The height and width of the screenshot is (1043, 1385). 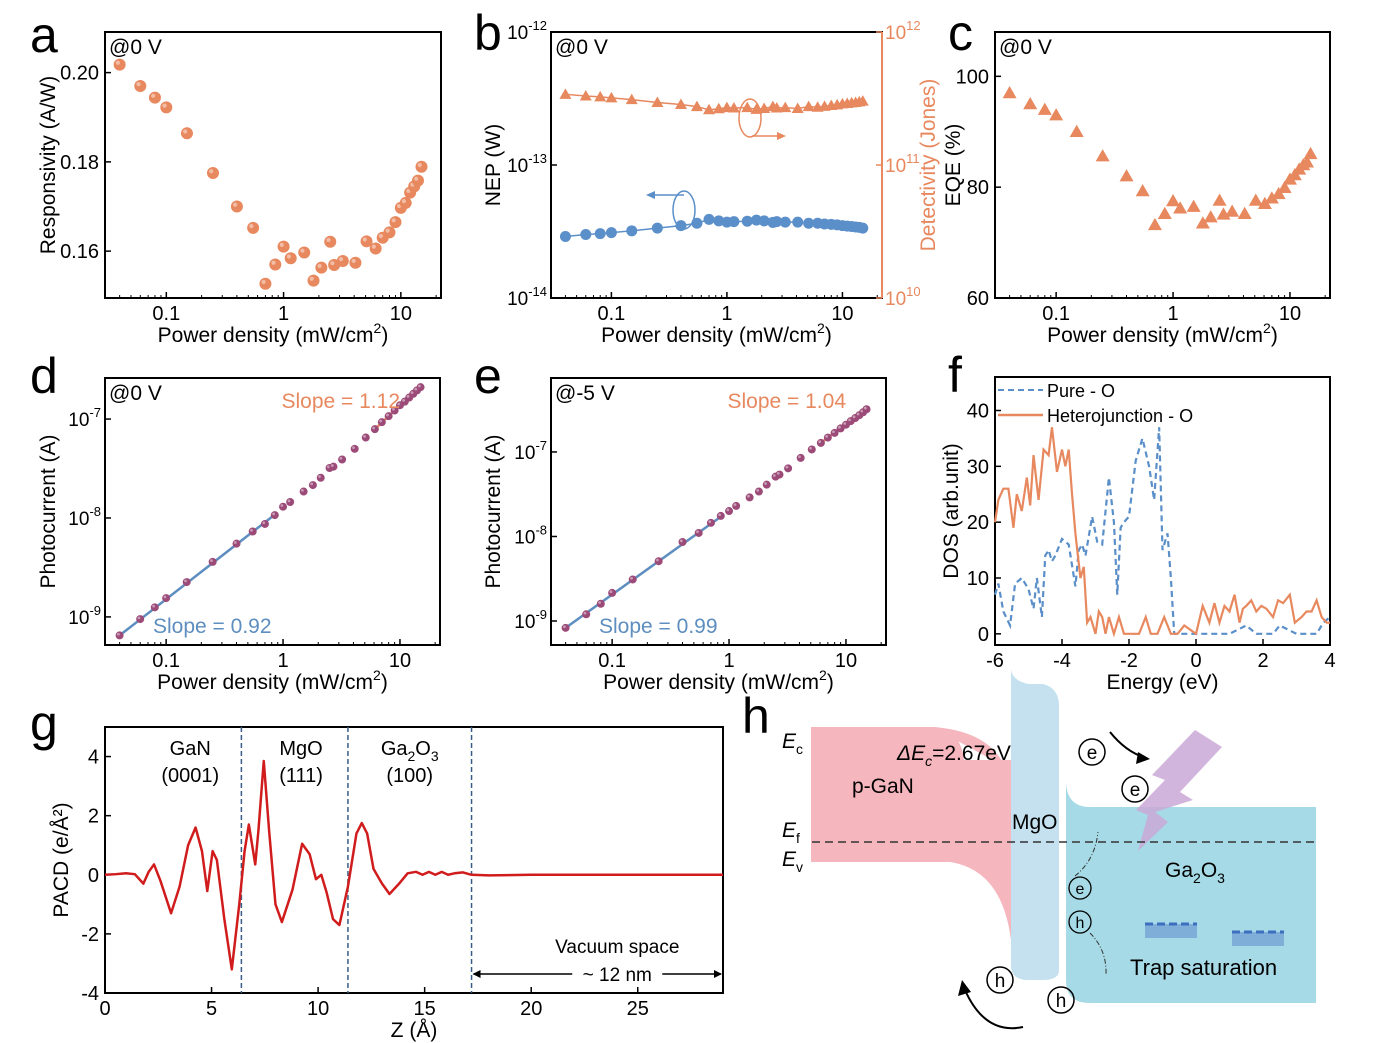 I want to click on region-sublabel: (100), so click(x=409, y=776).